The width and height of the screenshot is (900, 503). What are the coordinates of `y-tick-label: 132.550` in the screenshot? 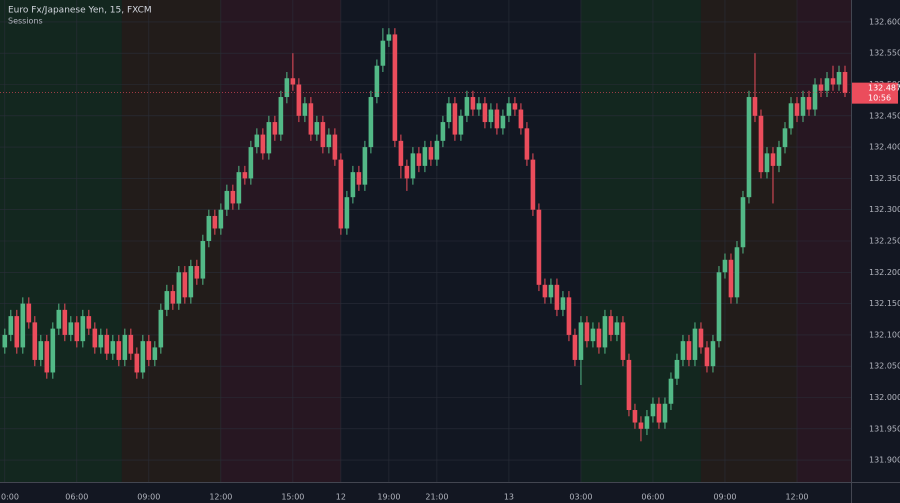 It's located at (884, 53).